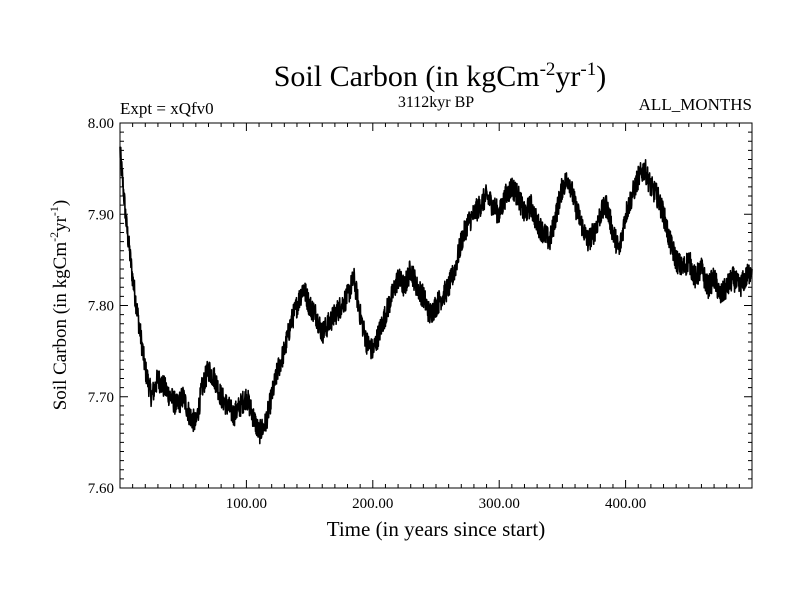  I want to click on x-tick-label: 100.00, so click(246, 504).